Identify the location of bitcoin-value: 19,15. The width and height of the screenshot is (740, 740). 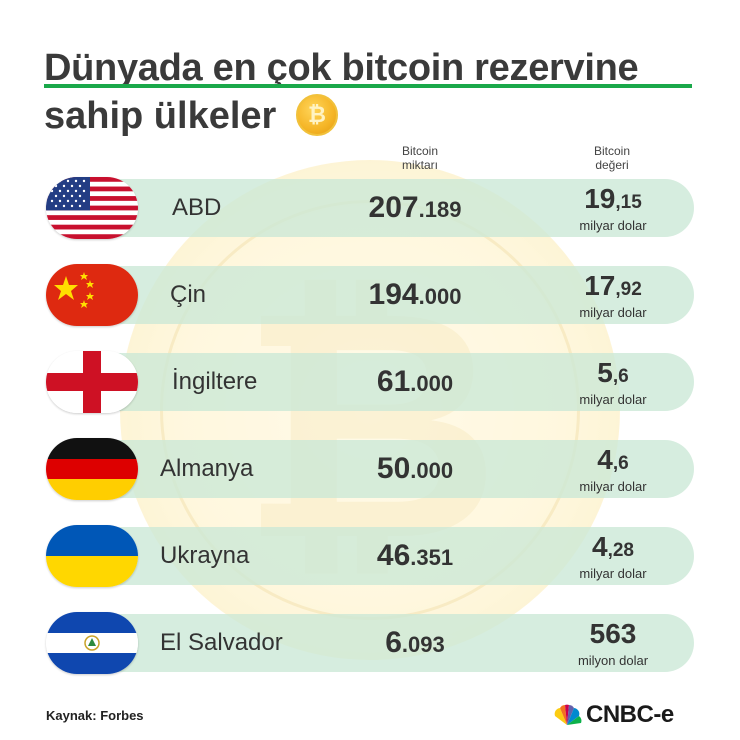
(613, 201).